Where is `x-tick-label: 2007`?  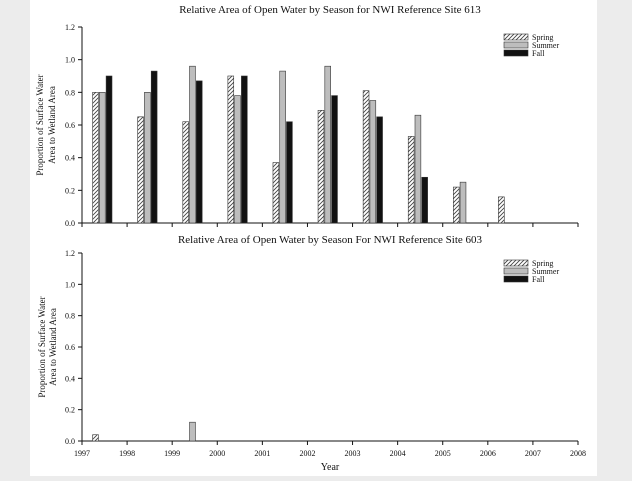 x-tick-label: 2007 is located at coordinates (533, 453).